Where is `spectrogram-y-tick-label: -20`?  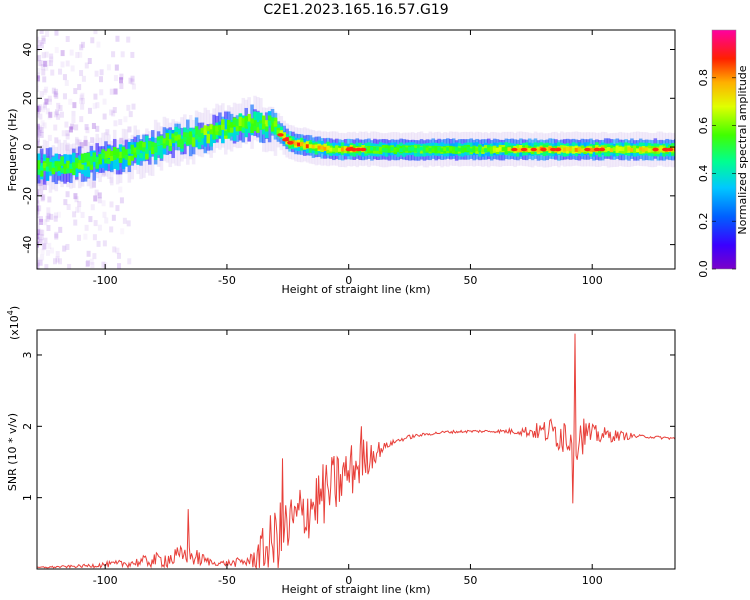 spectrogram-y-tick-label: -20 is located at coordinates (27, 196).